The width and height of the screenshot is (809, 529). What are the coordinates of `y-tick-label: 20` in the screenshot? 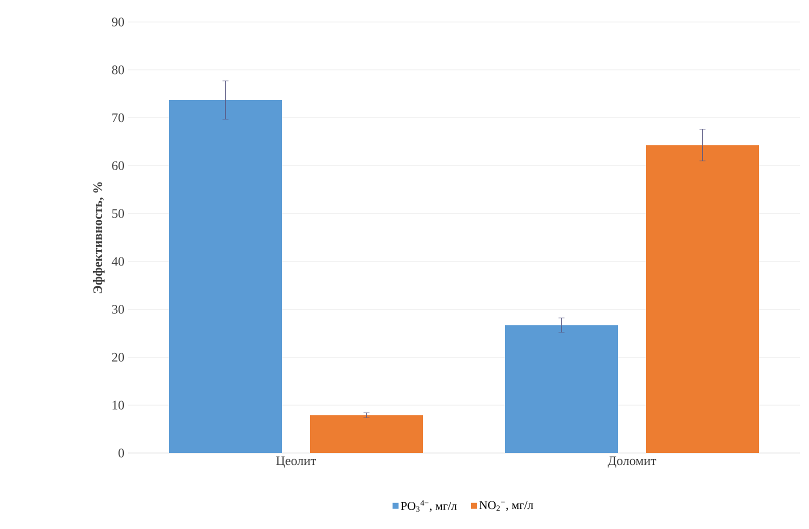 It's located at (118, 357).